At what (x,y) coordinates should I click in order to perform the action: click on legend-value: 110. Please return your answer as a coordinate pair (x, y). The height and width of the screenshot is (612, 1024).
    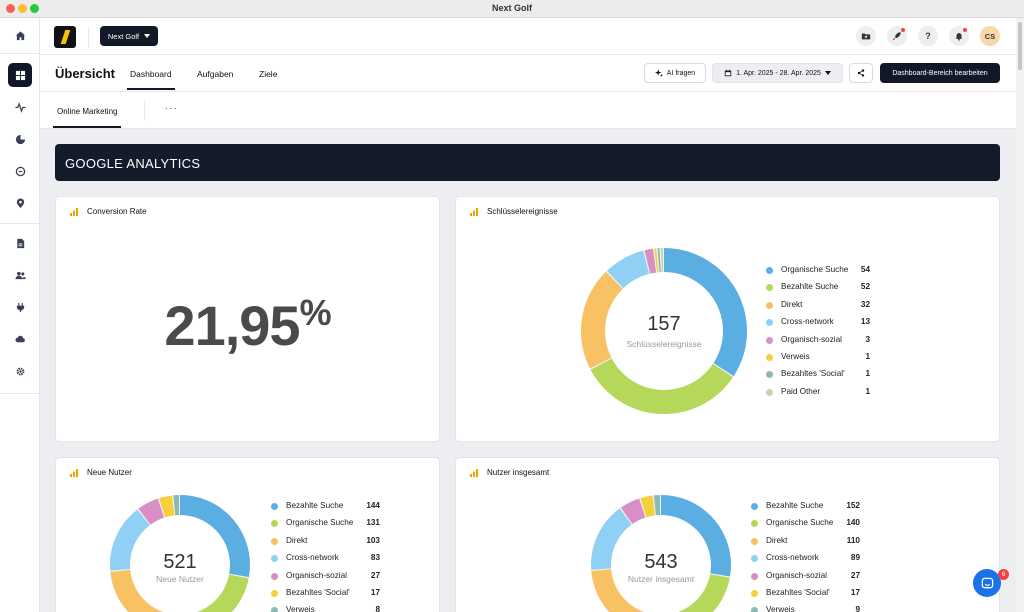
    Looking at the image, I should click on (853, 540).